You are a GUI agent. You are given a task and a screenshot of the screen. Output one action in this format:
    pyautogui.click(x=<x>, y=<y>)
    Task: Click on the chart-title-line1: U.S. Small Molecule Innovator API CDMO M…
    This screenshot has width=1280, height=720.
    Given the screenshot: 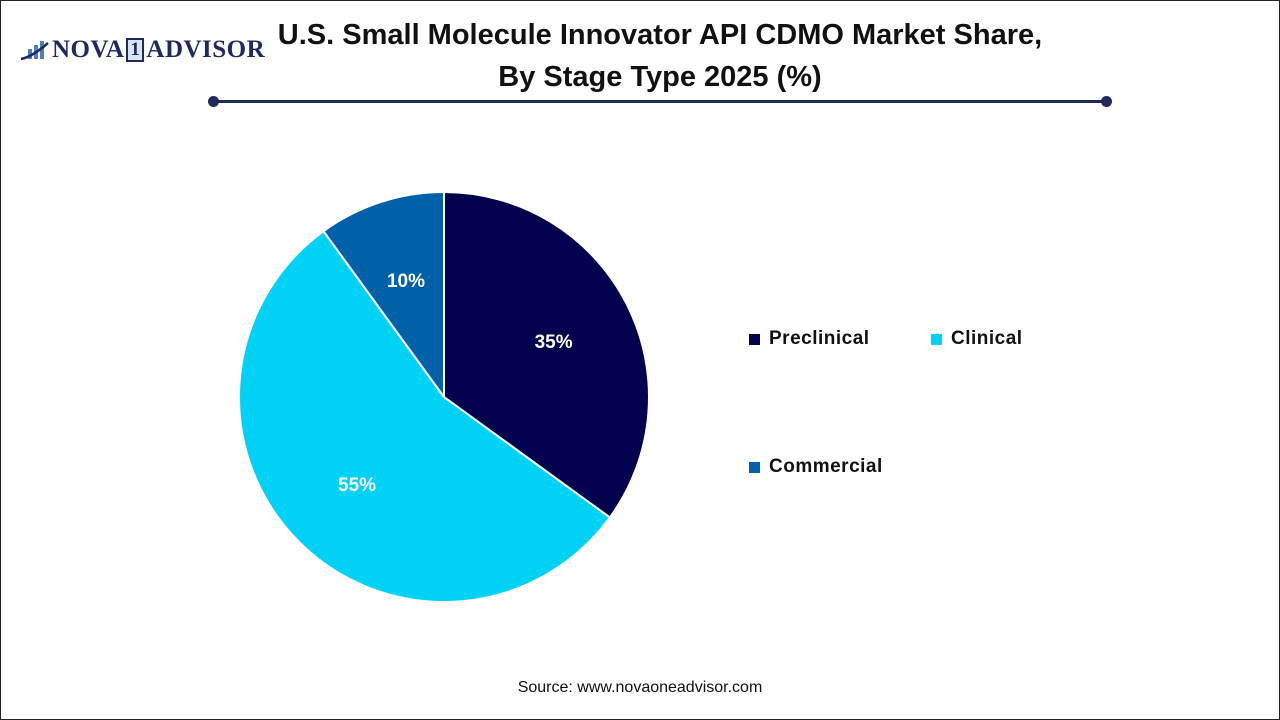 What is the action you would take?
    pyautogui.click(x=660, y=35)
    